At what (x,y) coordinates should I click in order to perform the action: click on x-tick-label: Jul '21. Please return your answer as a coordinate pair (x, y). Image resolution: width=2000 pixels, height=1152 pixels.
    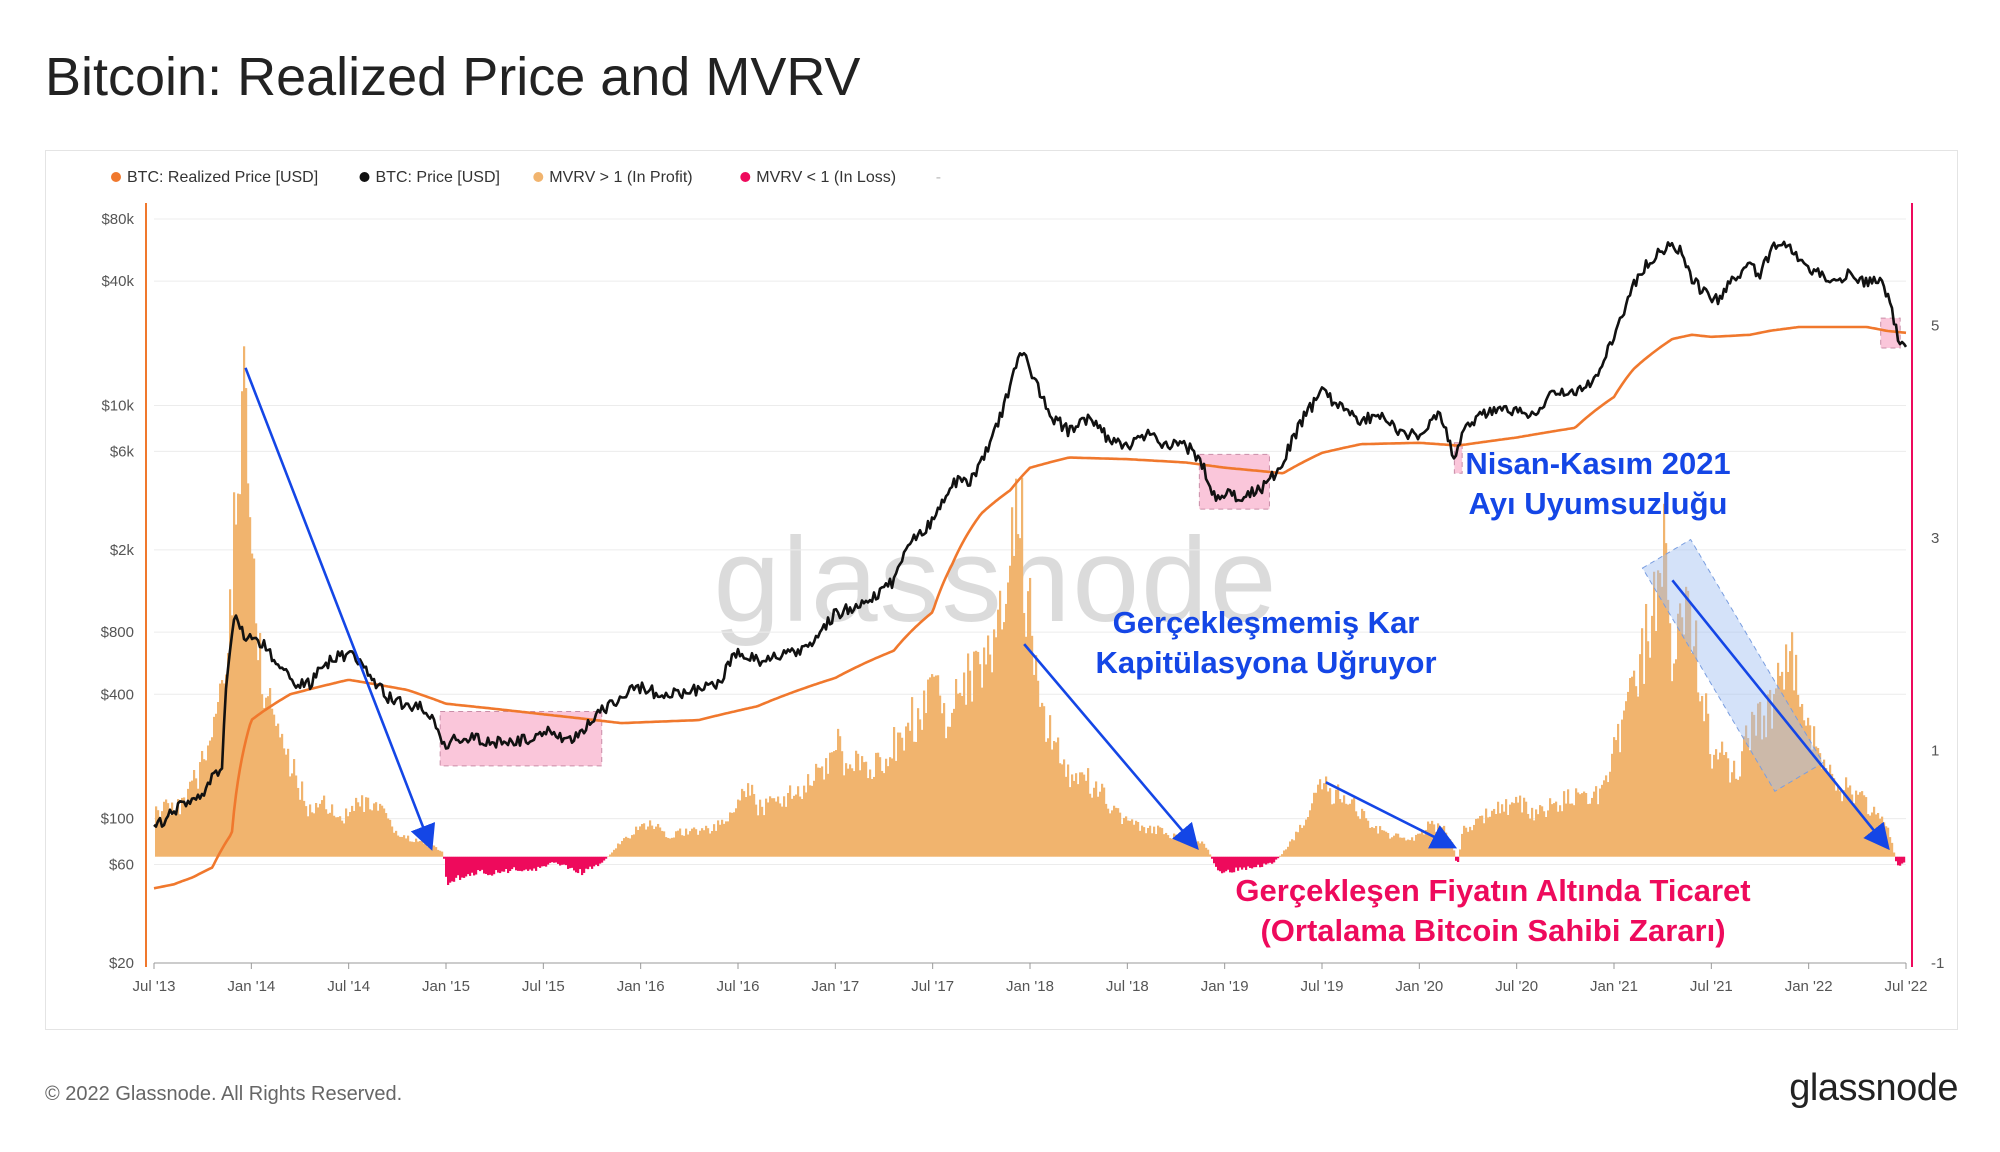
    Looking at the image, I should click on (1711, 986).